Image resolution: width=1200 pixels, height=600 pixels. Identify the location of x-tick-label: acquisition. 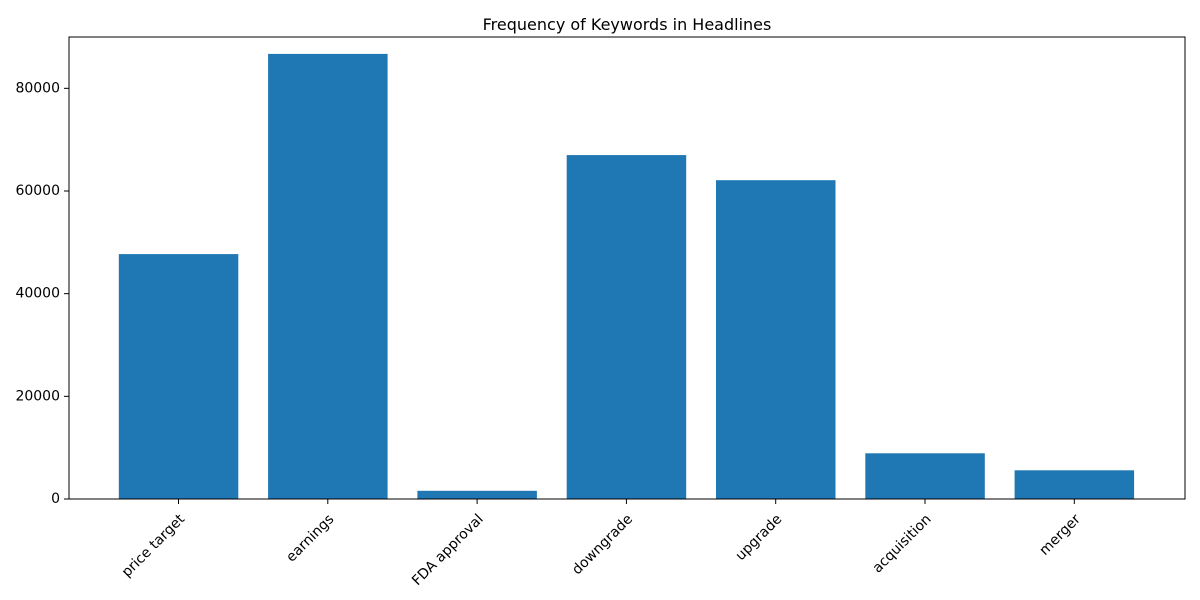
(902, 543).